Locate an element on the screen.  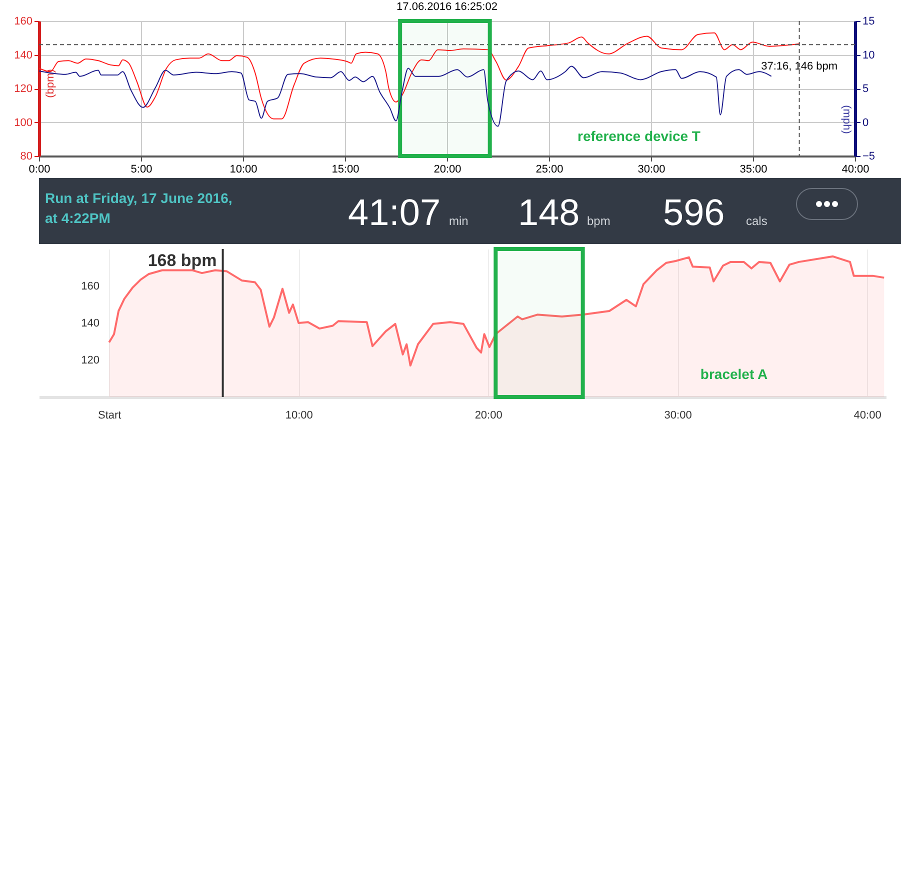
text: 596 is located at coordinates (694, 212).